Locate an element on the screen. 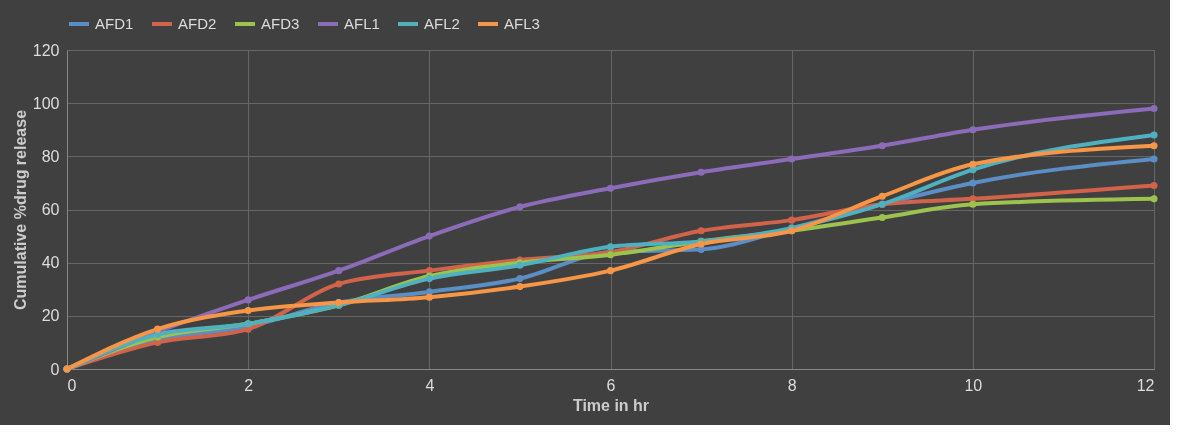 The height and width of the screenshot is (437, 1184). y-tick-label: 40 is located at coordinates (50, 263).